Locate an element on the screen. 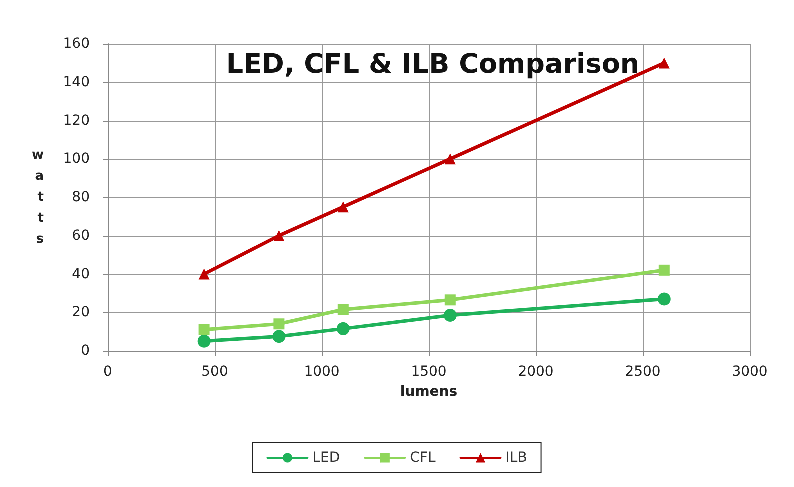  x-tick-label: 1500 is located at coordinates (429, 372).